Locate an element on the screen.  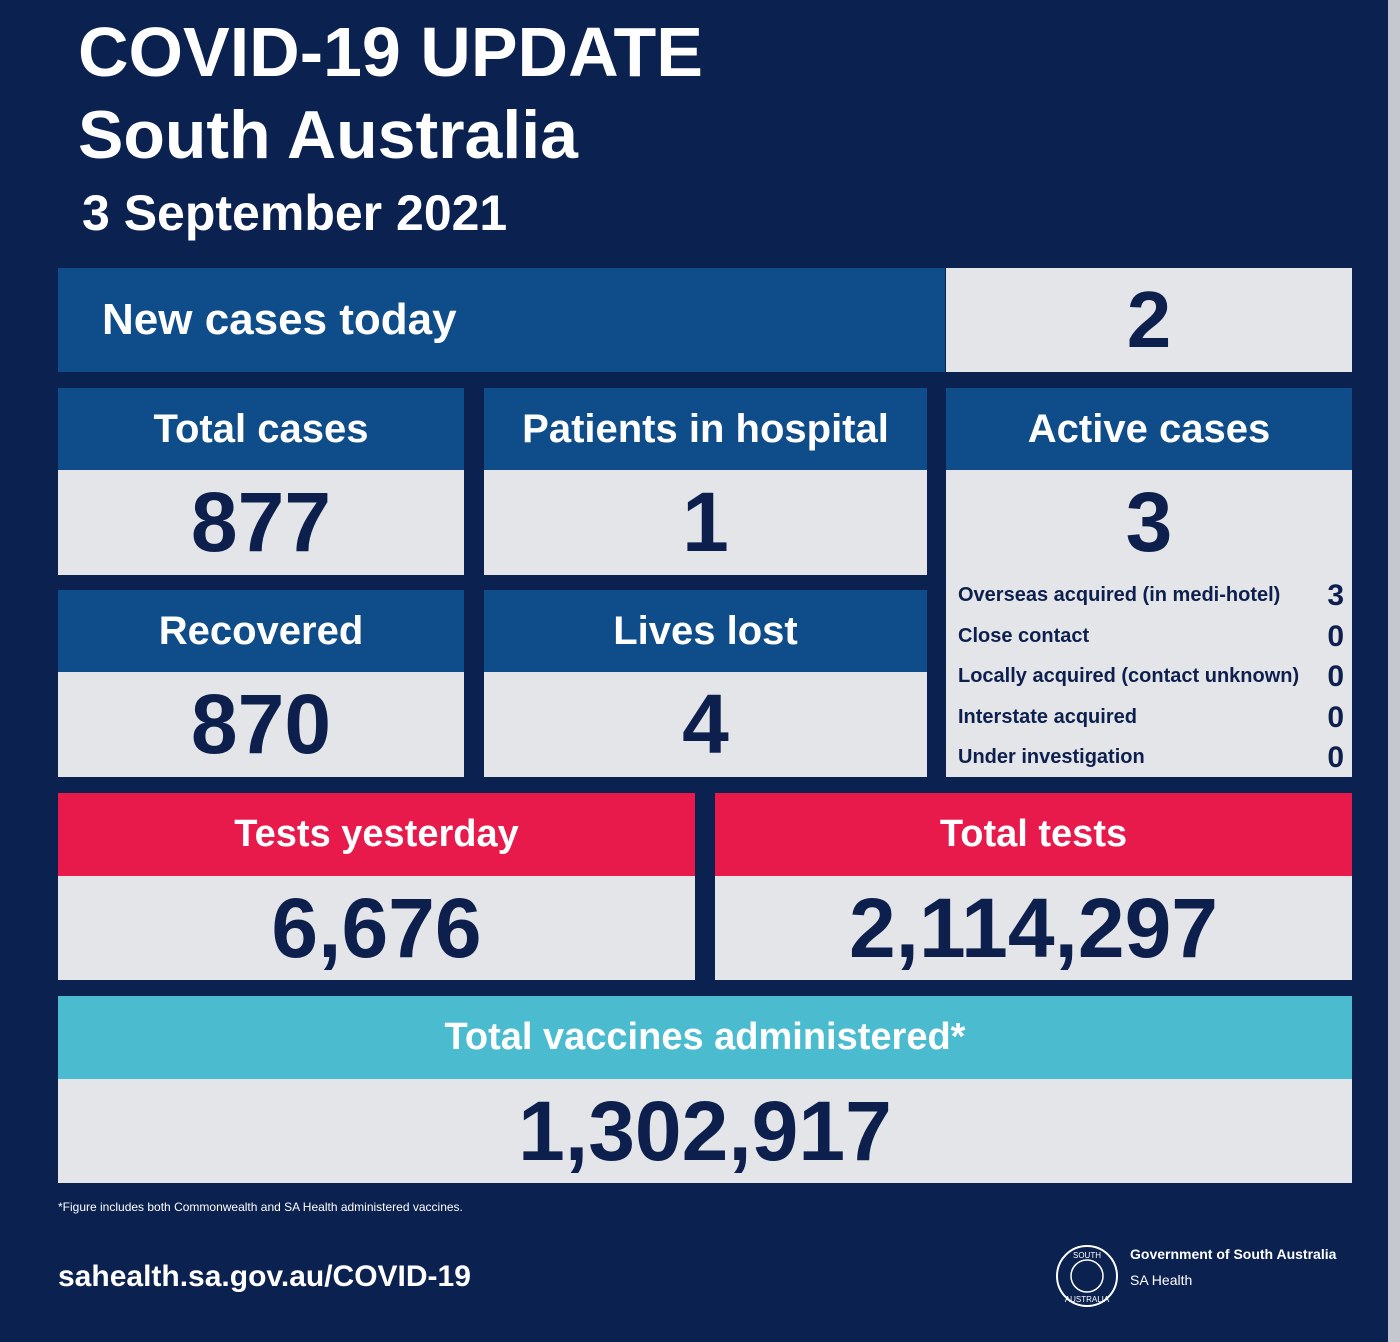
gov-name: Government of South Australia is located at coordinates (1233, 1254).